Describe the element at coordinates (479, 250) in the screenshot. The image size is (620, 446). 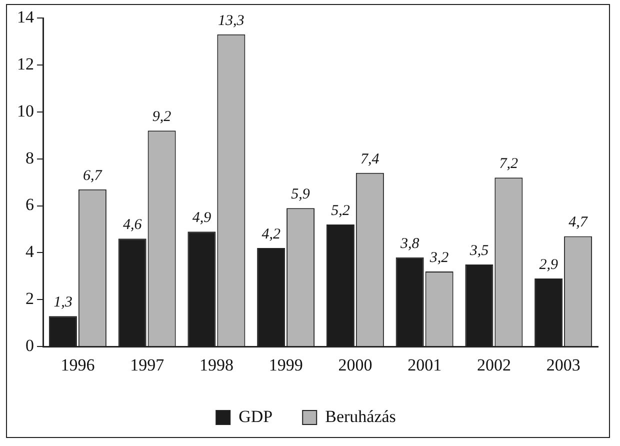
I see `data-label: 3,5` at that location.